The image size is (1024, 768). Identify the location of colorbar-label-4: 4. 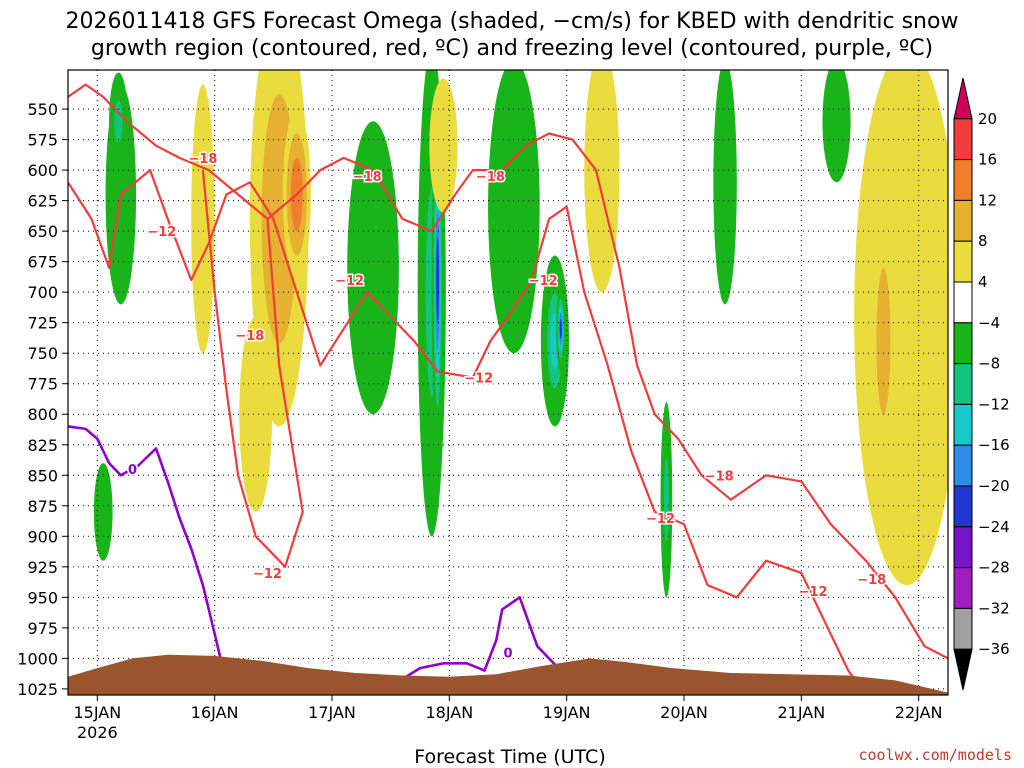
(983, 282).